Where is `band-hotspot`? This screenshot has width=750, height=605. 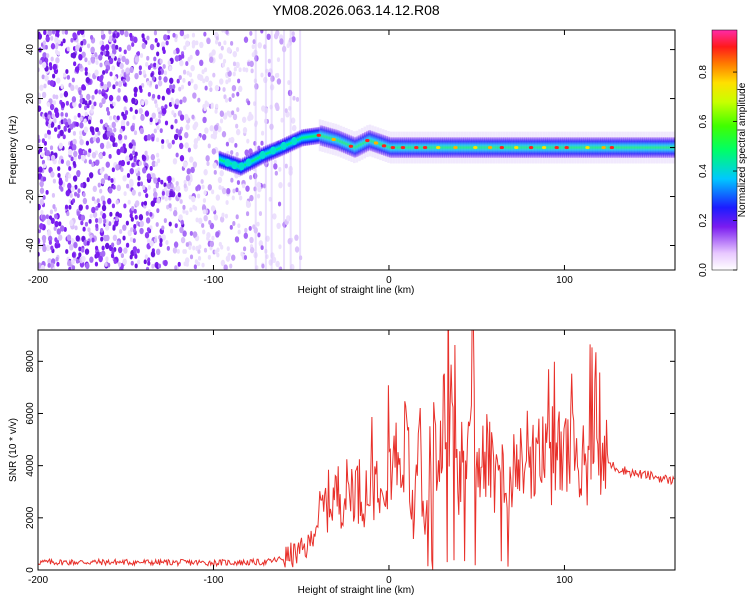 band-hotspot is located at coordinates (376, 143).